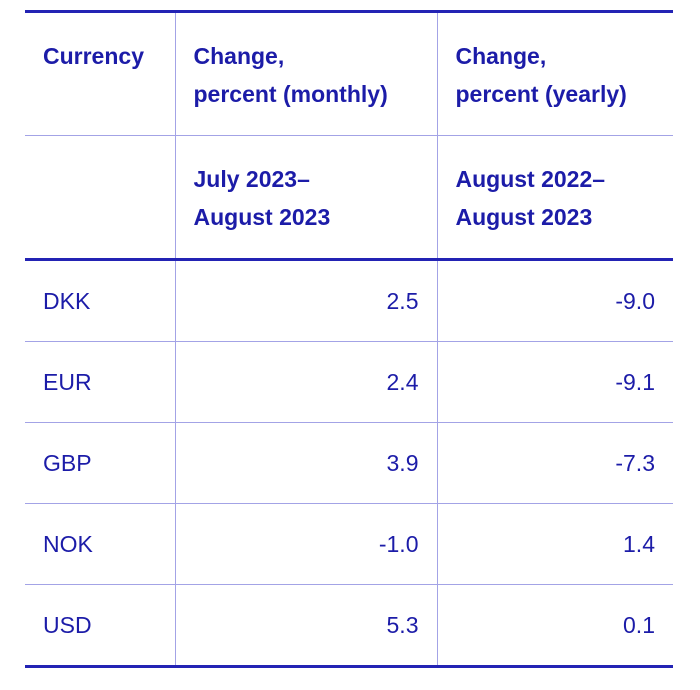 The width and height of the screenshot is (700, 690). What do you see at coordinates (100, 463) in the screenshot?
I see `currency-cell: GBP` at bounding box center [100, 463].